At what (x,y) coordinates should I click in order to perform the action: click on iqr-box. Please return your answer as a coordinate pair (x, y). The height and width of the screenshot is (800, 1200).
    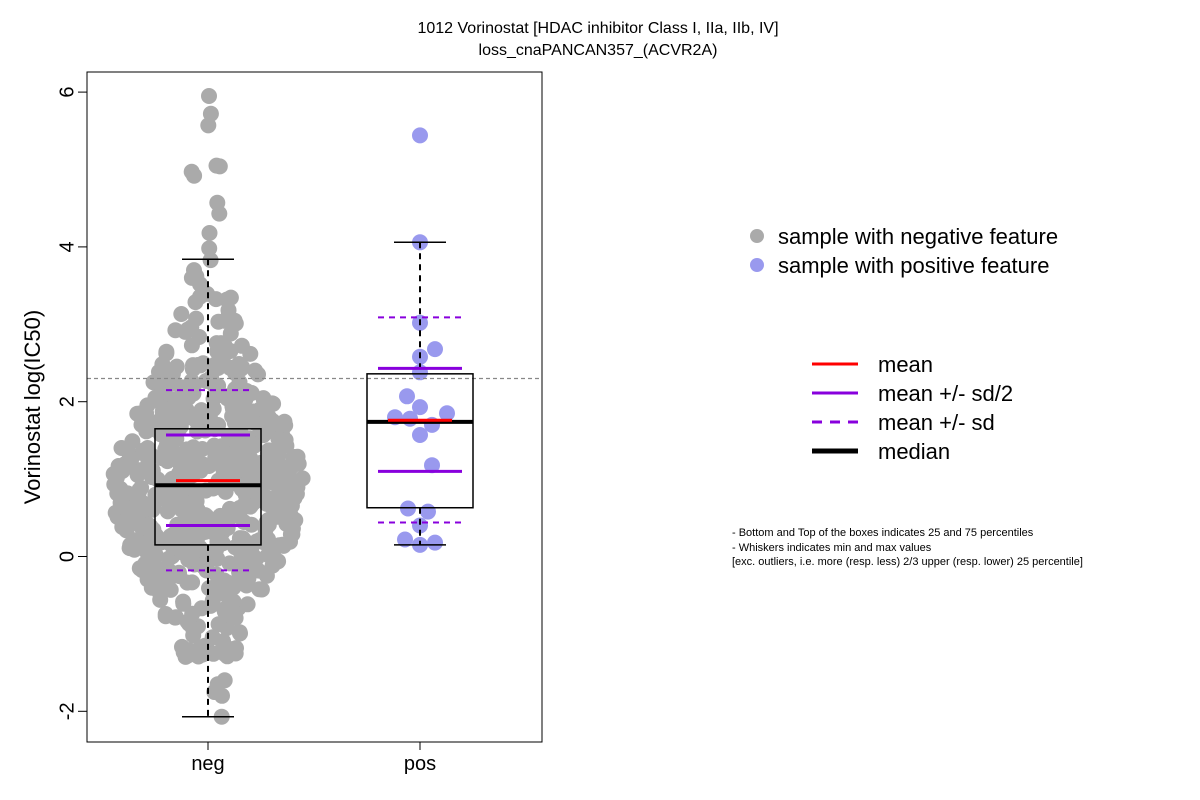
    Looking at the image, I should click on (420, 441).